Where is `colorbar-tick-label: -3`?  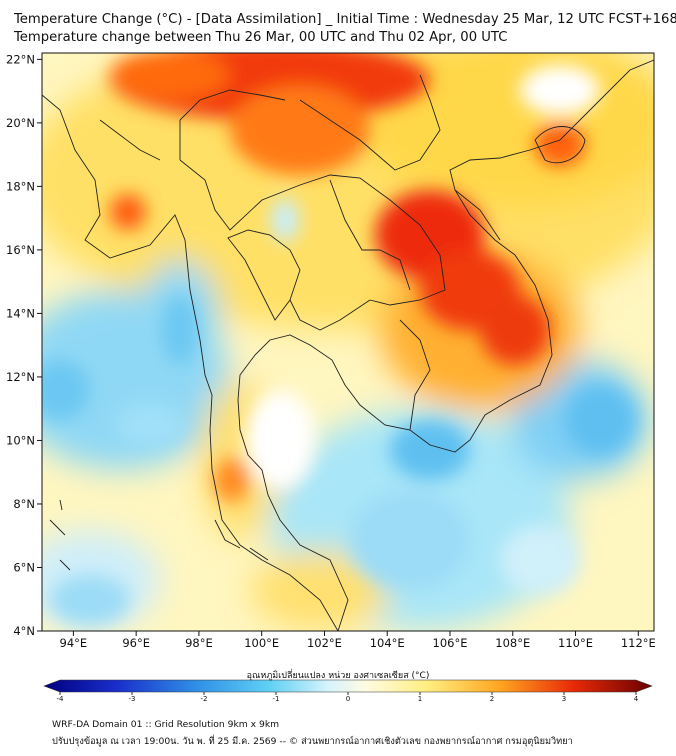
colorbar-tick-label: -3 is located at coordinates (132, 699).